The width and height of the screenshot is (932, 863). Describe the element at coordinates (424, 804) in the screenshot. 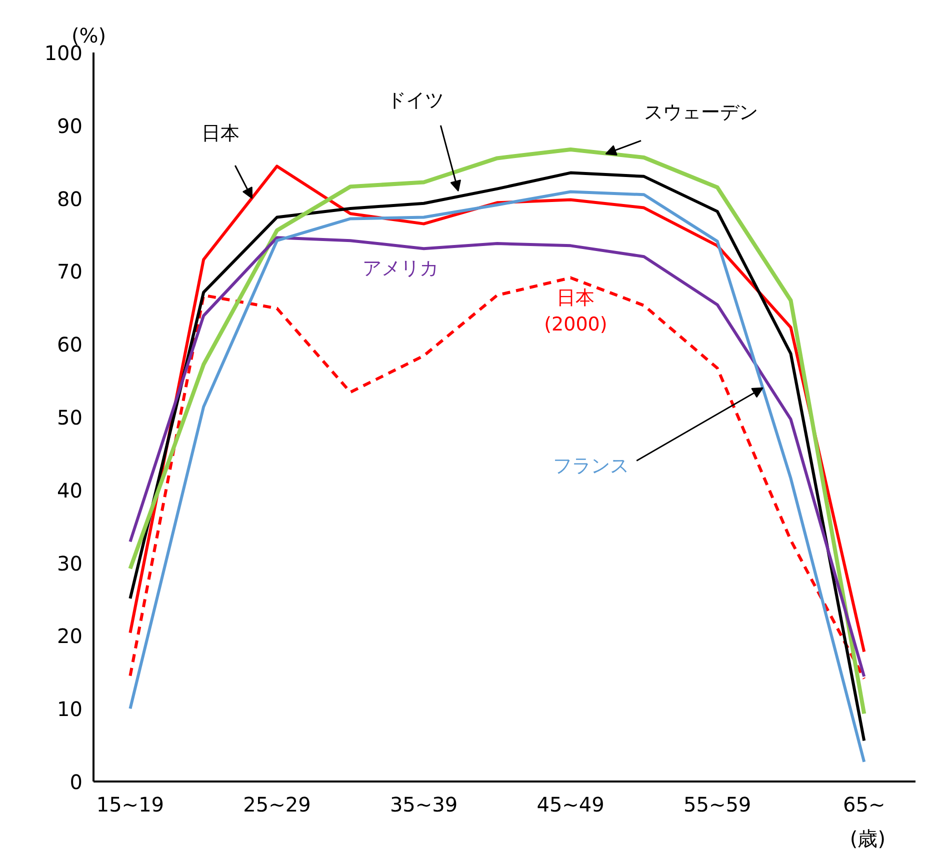

I see `x-tick-label: 35~39` at that location.